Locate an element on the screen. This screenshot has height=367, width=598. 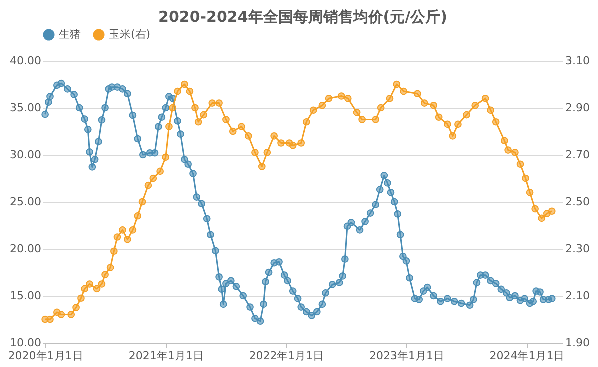
legend-label: 生猪 is located at coordinates (70, 34).